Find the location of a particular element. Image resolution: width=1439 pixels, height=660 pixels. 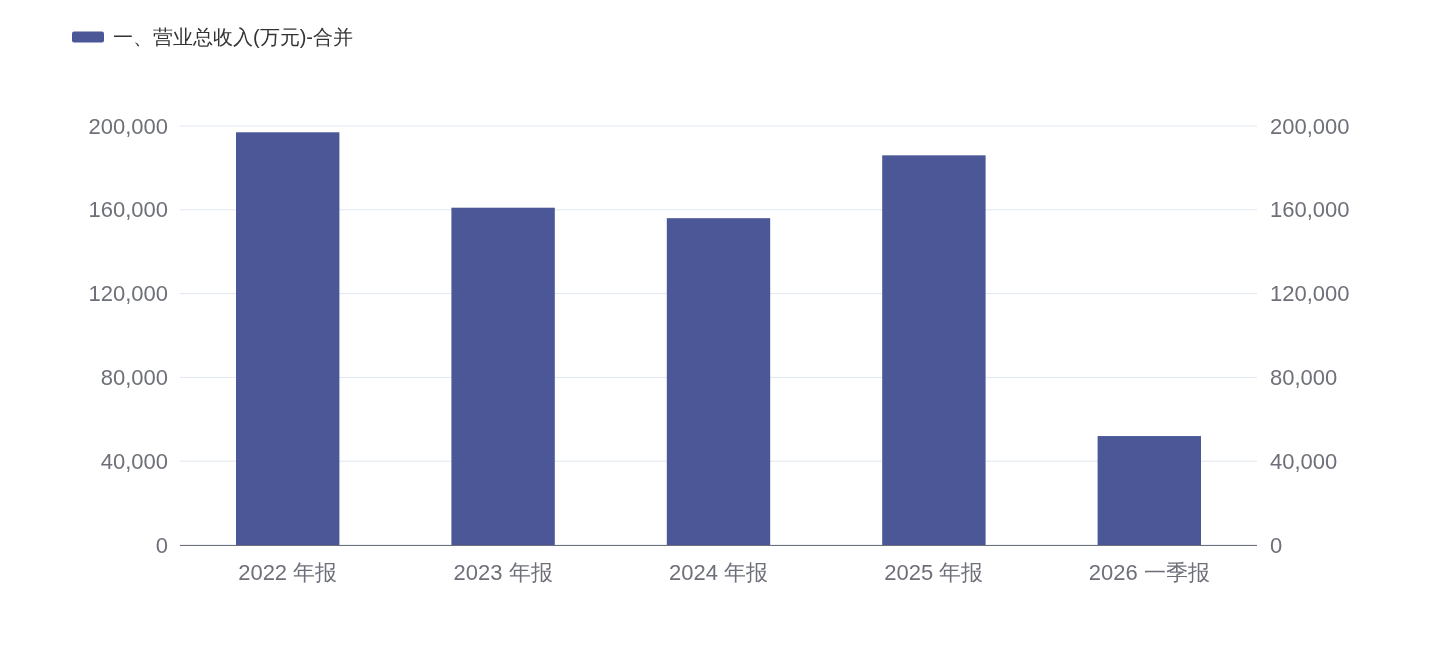

y2-tick-label: 40,000 is located at coordinates (1304, 461).